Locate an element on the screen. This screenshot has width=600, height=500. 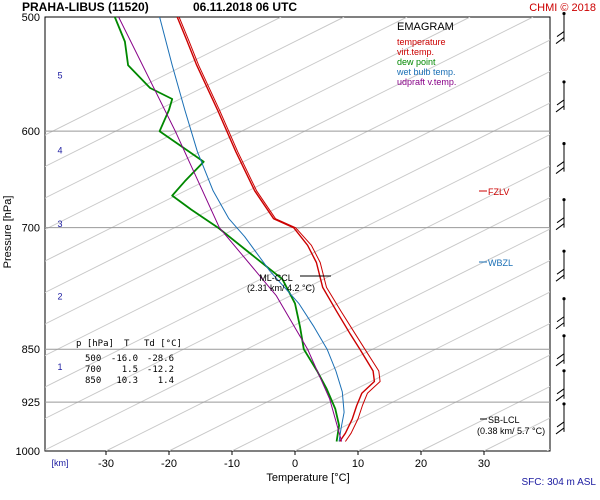
copyright: CHMI © 2018 is located at coordinates (562, 8).